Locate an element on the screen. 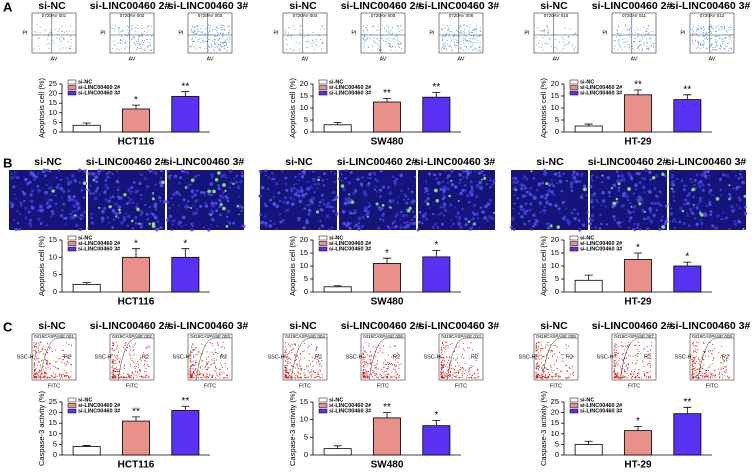 Image resolution: width=753 pixels, height=476 pixels. micrograph is located at coordinates (205, 200).